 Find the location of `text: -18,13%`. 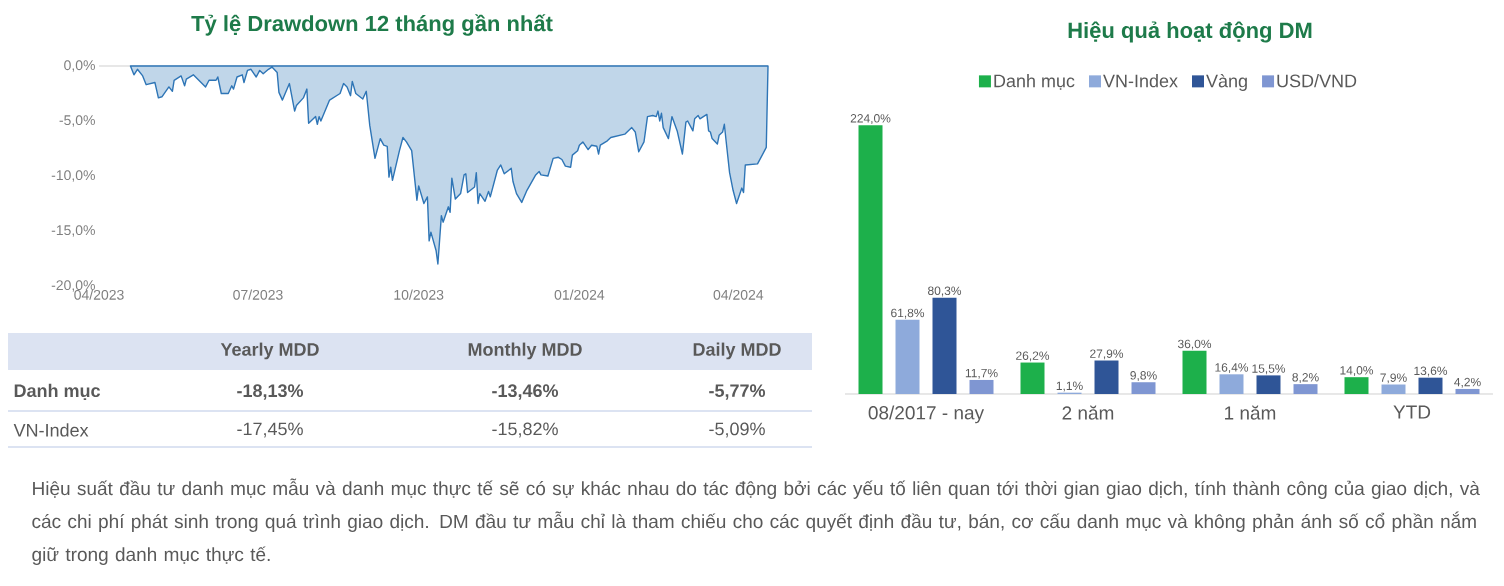

text: -18,13% is located at coordinates (270, 392).